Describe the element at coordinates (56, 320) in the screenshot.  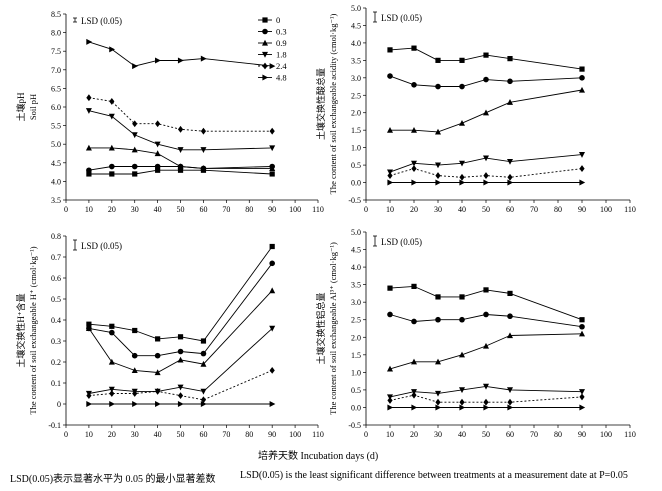
I see `y-tick-label: 0.4` at that location.